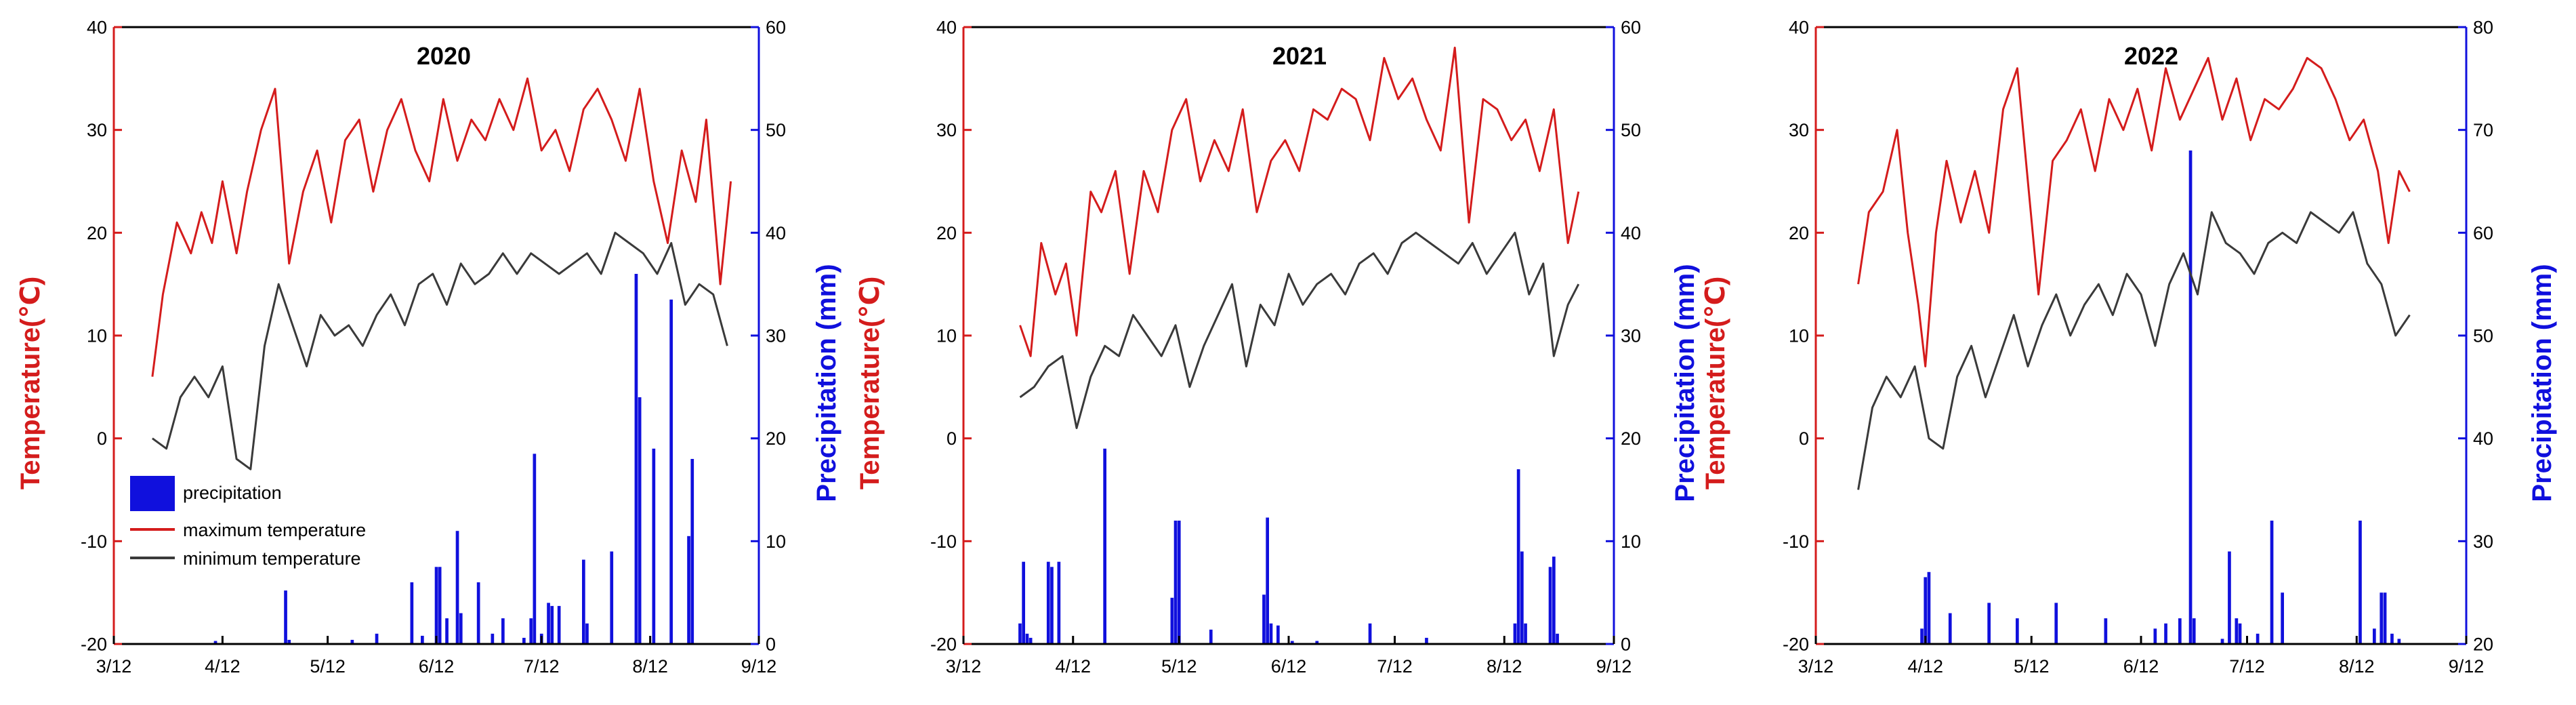 This screenshot has width=2576, height=705. I want to click on y-right-tick-label: 80, so click(2483, 27).